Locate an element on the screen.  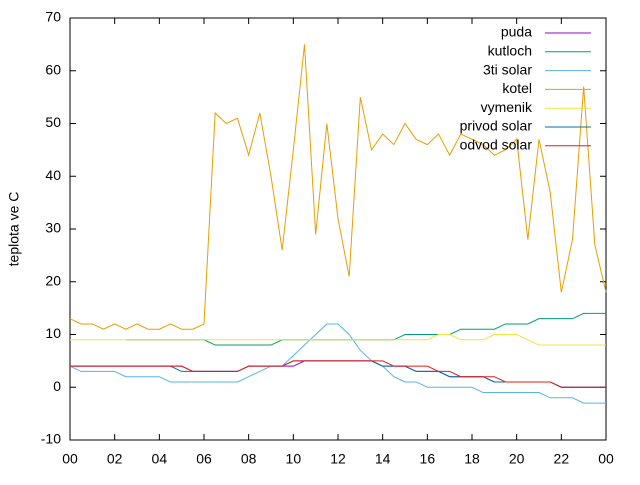
y-tick-label: 0 is located at coordinates (57, 386).